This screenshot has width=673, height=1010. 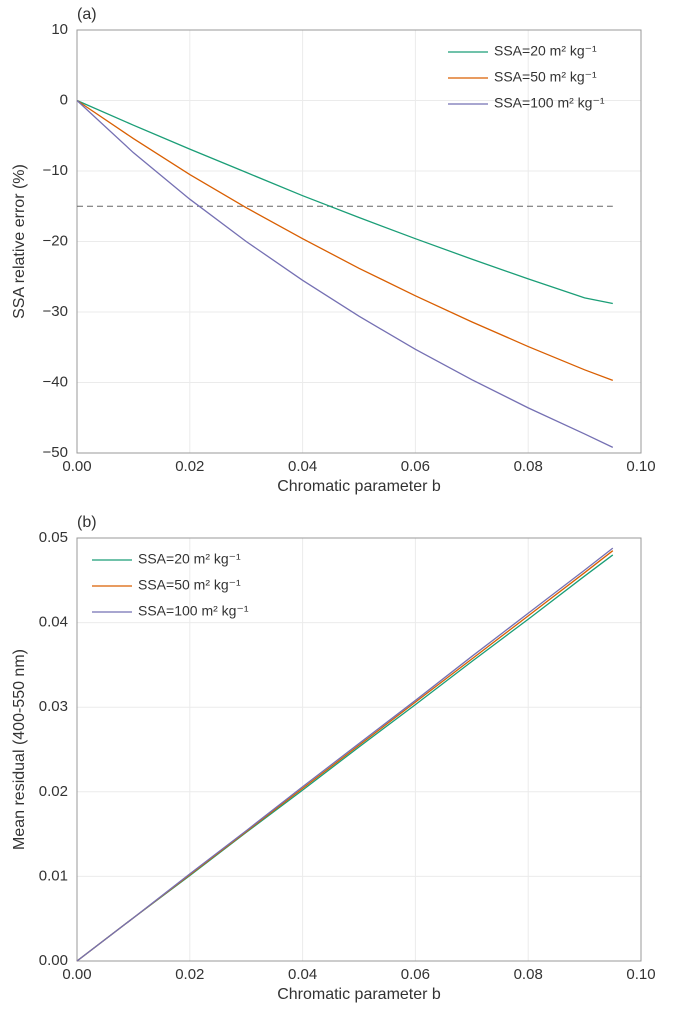 What do you see at coordinates (55, 311) in the screenshot?
I see `y-tick-label: −30` at bounding box center [55, 311].